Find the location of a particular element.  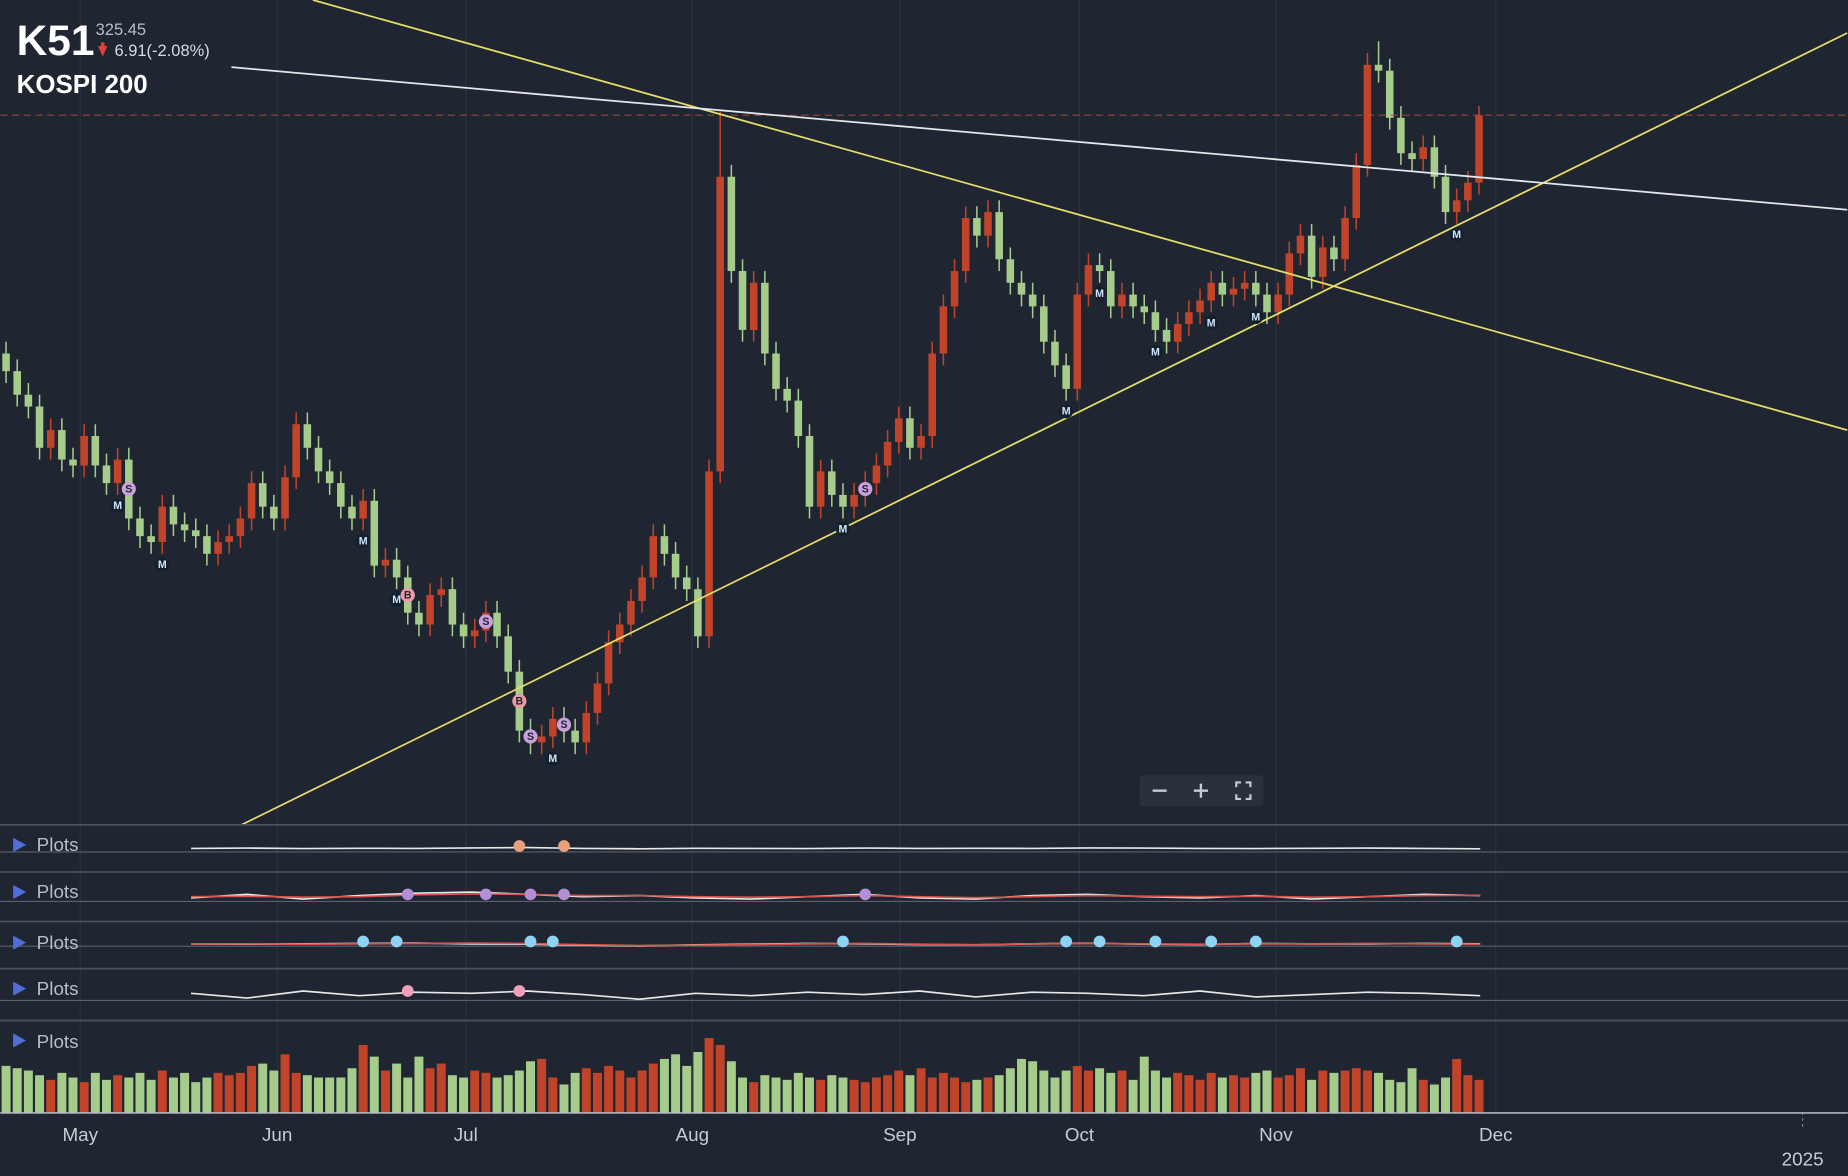

indicator-line is located at coordinates (836, 944).